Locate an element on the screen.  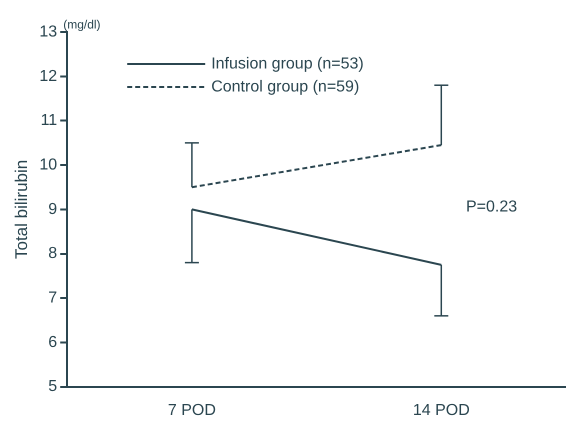
y-axis-title: Total bilirubin is located at coordinates (21, 210).